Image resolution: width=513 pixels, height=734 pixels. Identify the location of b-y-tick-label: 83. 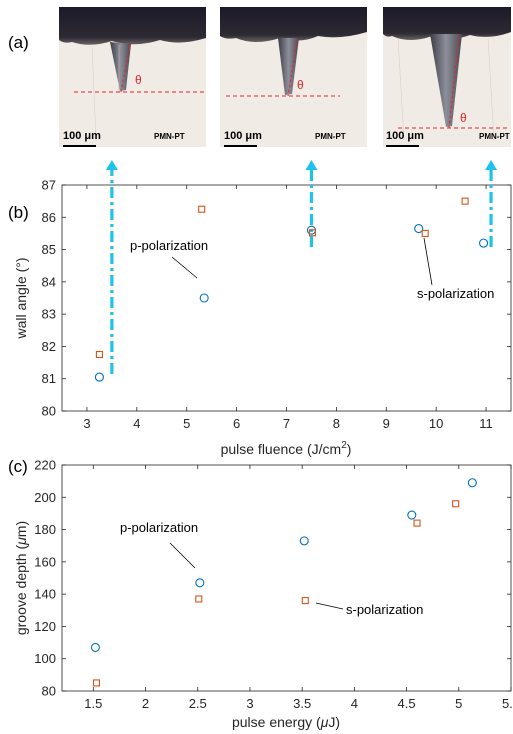
(49, 314).